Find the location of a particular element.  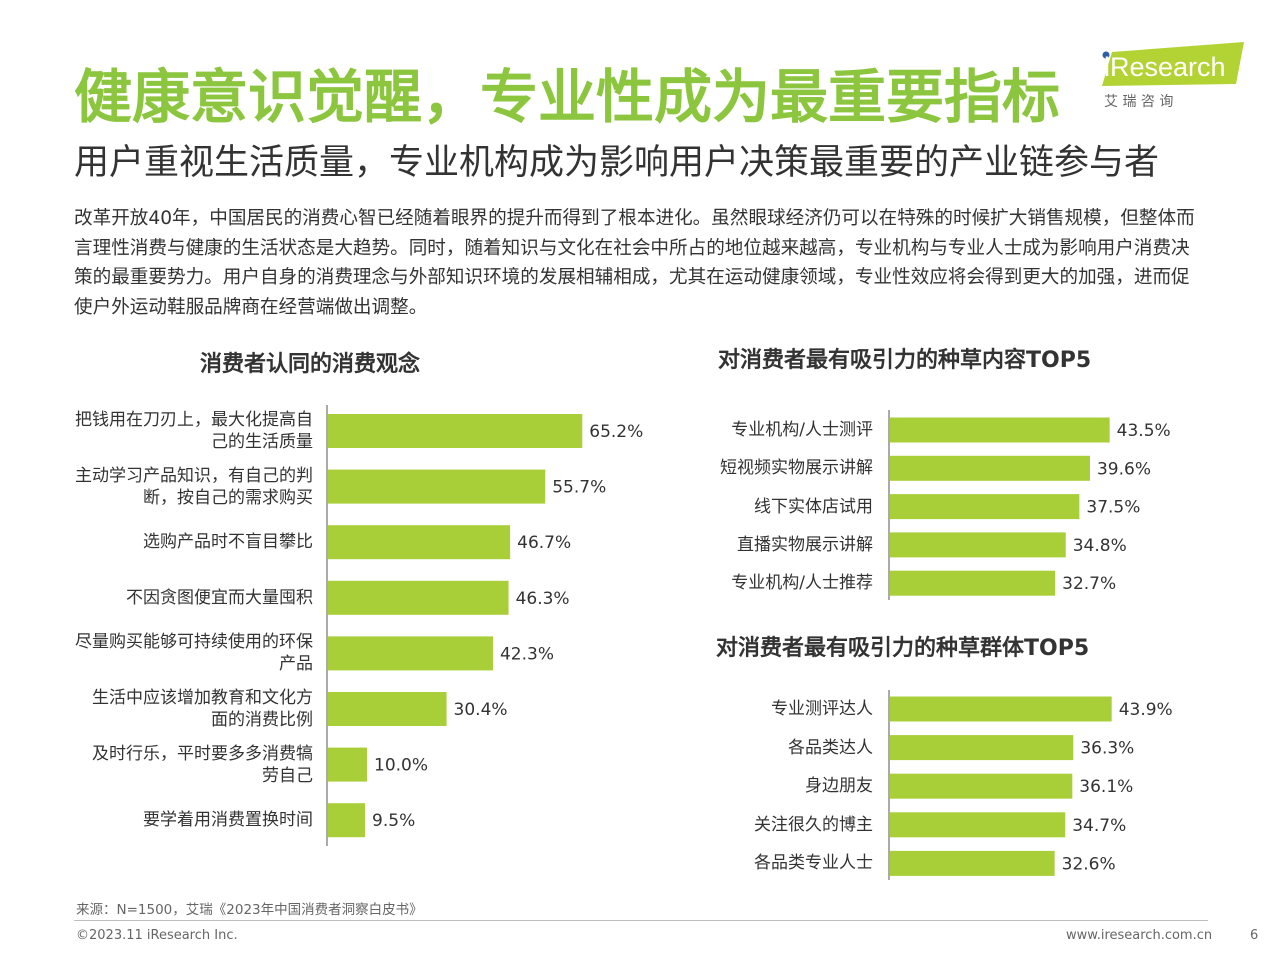

chart1-category-label-8-line-1: 要学着用消费置换时间 is located at coordinates (228, 820).